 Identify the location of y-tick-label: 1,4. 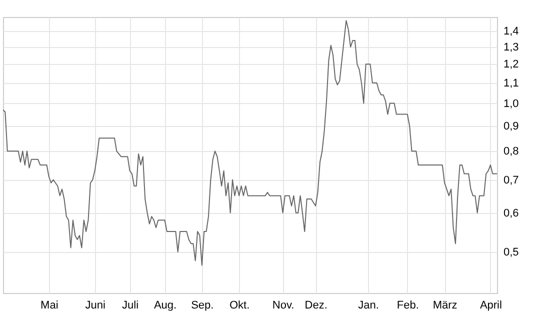
(511, 32).